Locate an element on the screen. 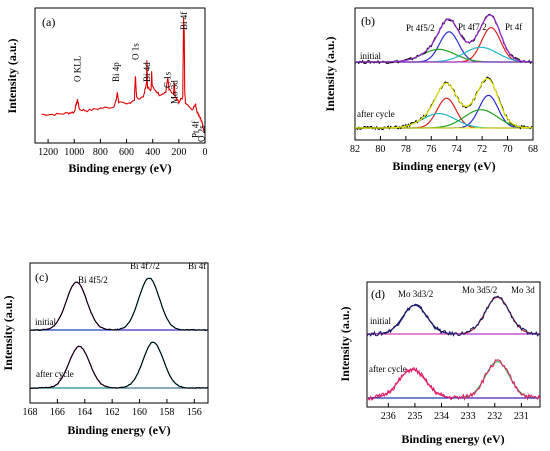 This screenshot has width=550, height=451. survey-spectrum-line is located at coordinates (123, 74).